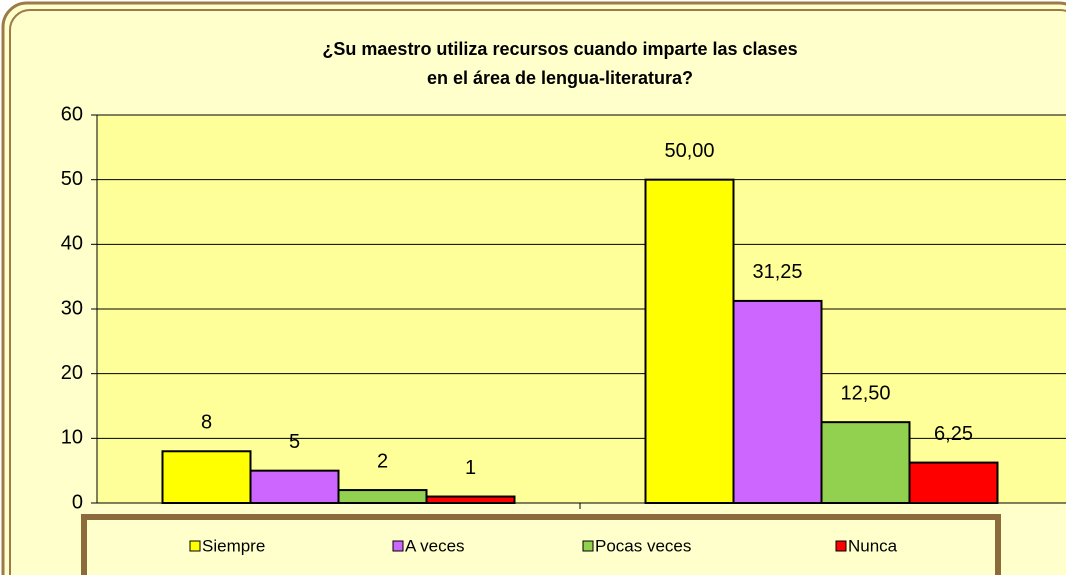 Image resolution: width=1066 pixels, height=575 pixels. I want to click on data-label: 31,25, so click(777, 272).